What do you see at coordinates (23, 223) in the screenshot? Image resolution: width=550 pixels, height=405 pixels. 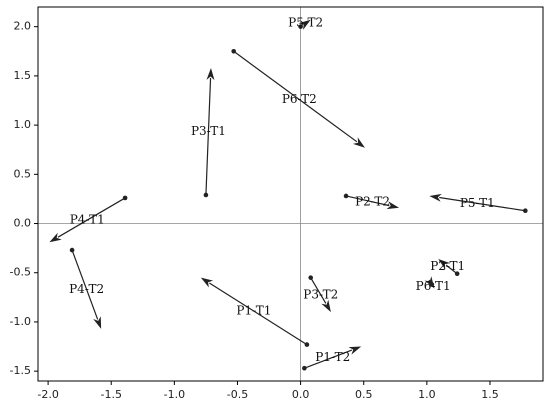 I see `y-tick-label: 0.0` at bounding box center [23, 223].